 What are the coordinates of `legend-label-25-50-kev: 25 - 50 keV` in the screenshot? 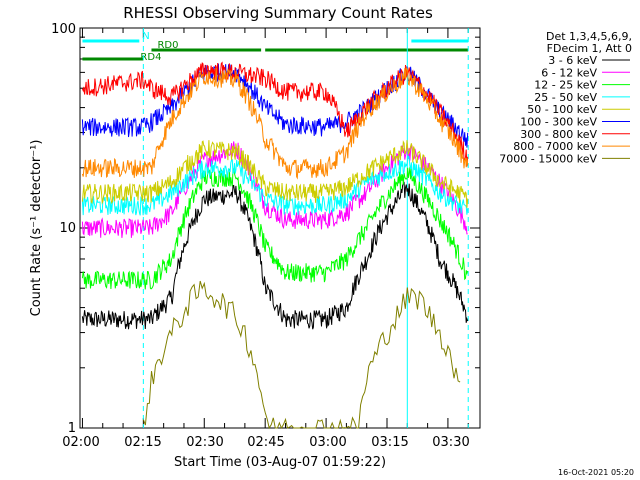 It's located at (565, 97).